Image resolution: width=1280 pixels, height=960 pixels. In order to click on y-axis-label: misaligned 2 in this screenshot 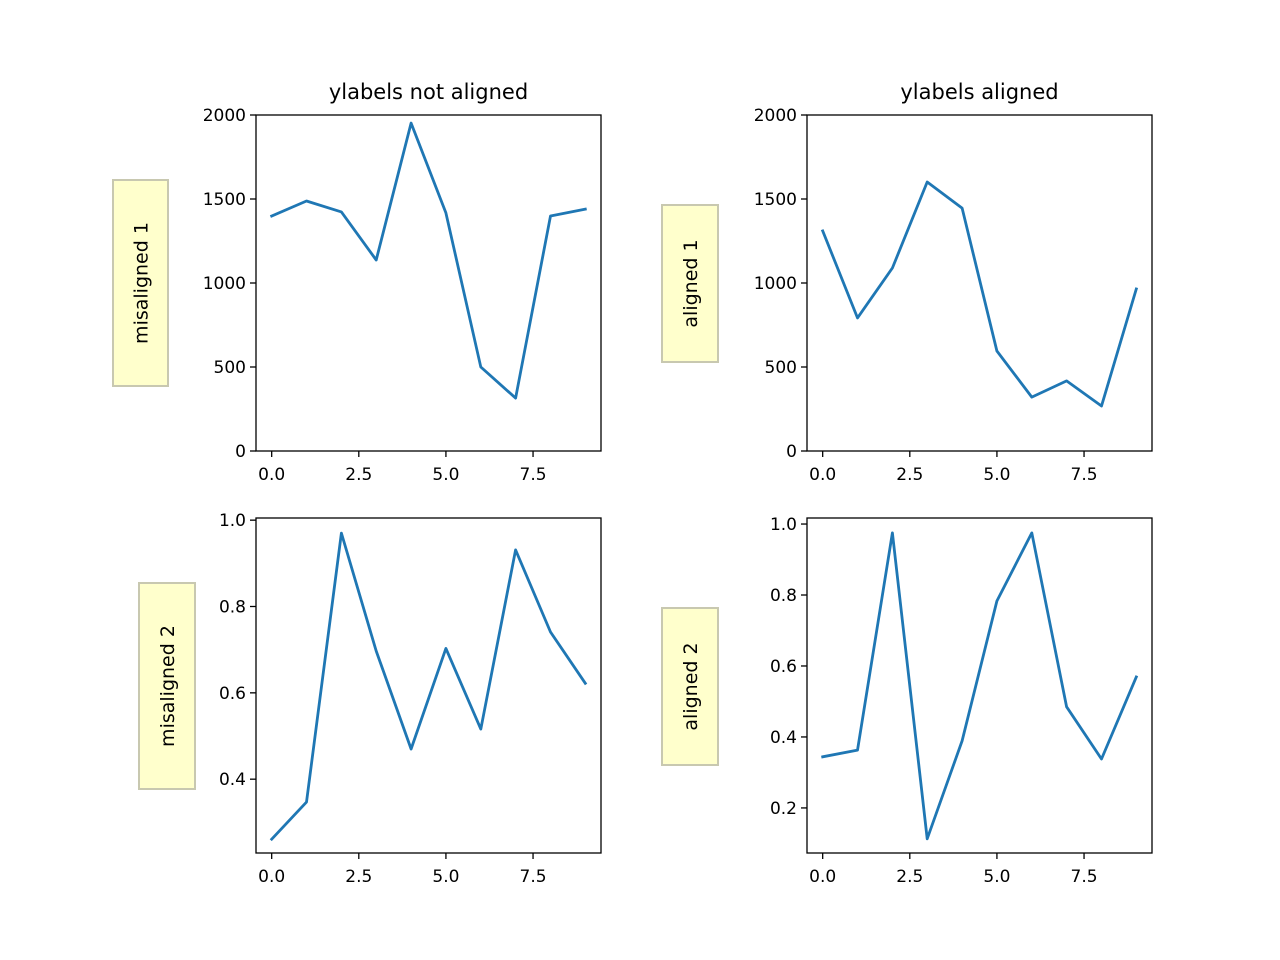, I will do `click(168, 686)`.